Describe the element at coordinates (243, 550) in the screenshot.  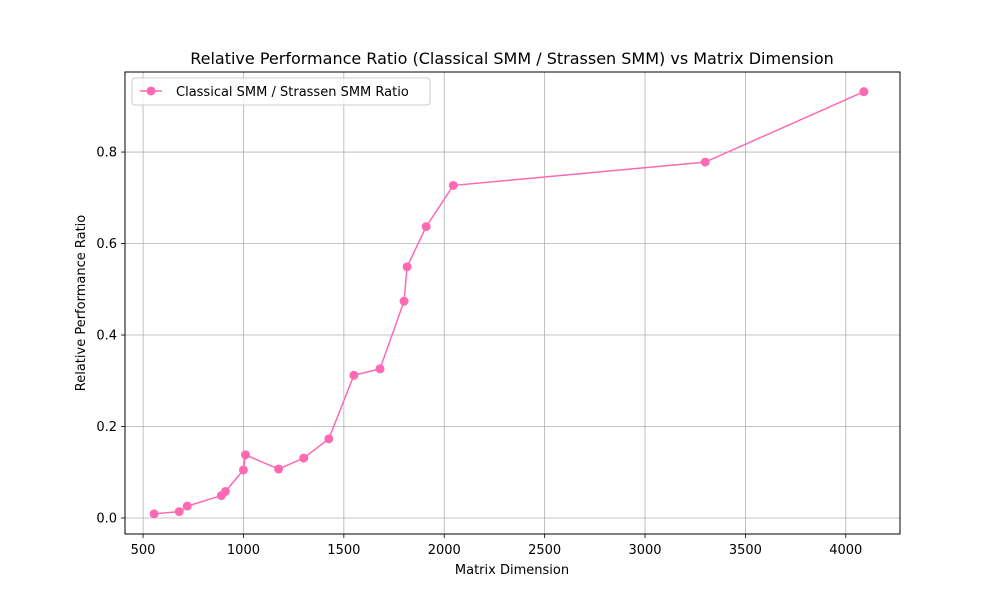
I see `x-tick-label: 1000` at that location.